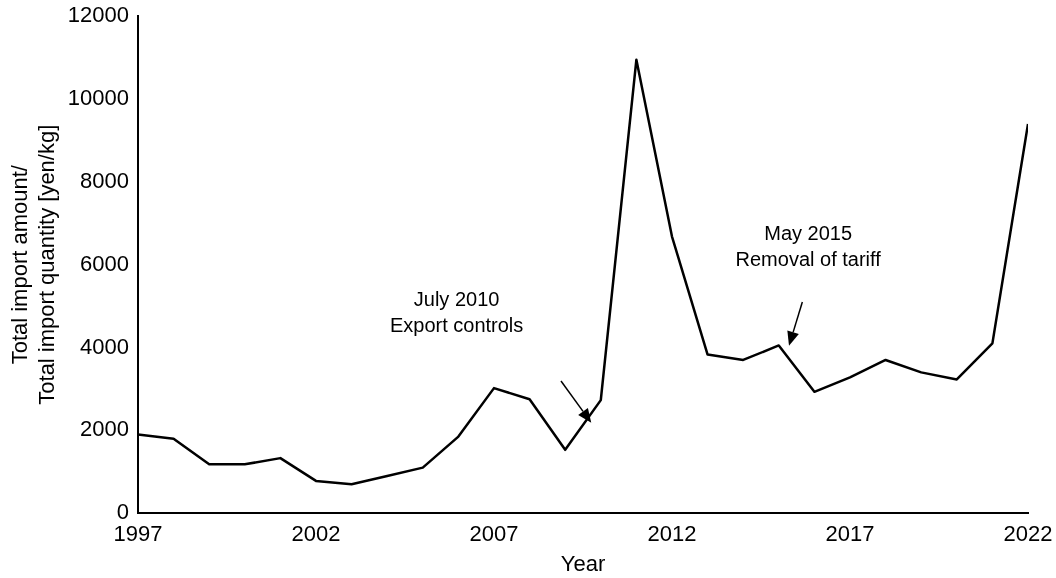  What do you see at coordinates (583, 563) in the screenshot?
I see `x-axis-title: Year` at bounding box center [583, 563].